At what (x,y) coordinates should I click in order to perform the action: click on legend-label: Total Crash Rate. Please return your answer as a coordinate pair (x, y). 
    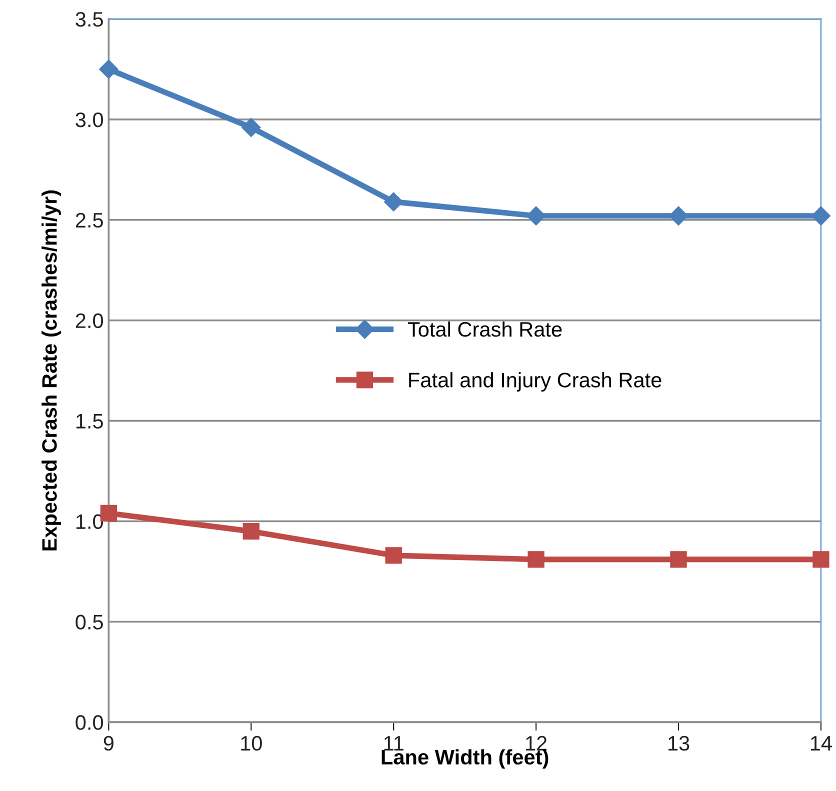
    Looking at the image, I should click on (485, 329).